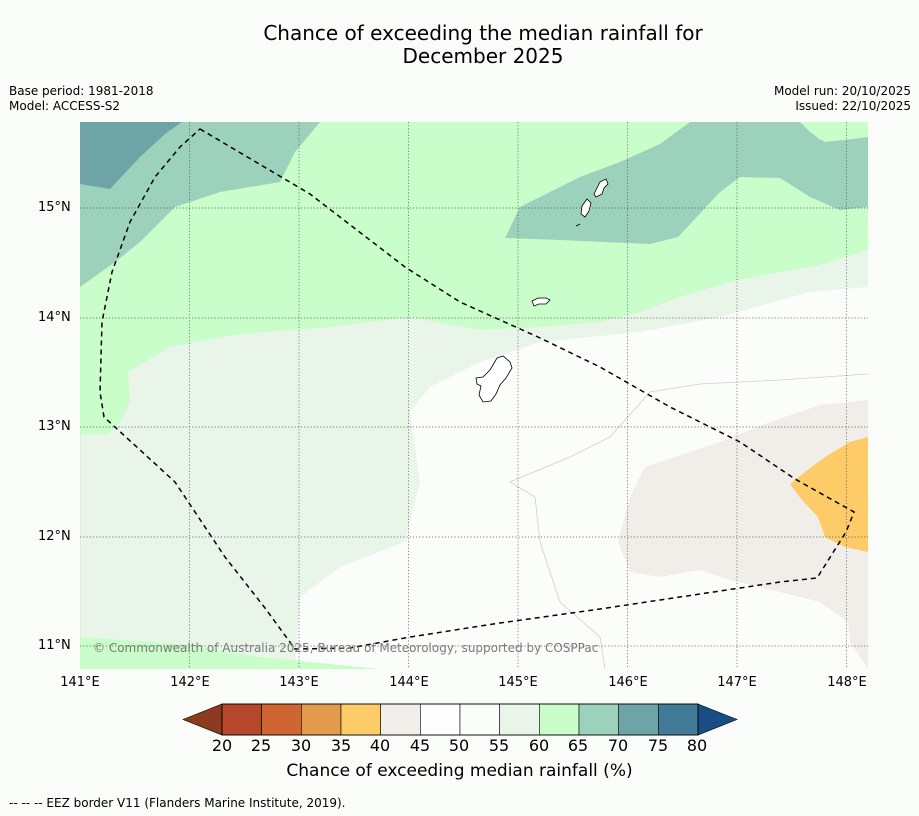  I want to click on region-60-65-south, so click(230, 653).